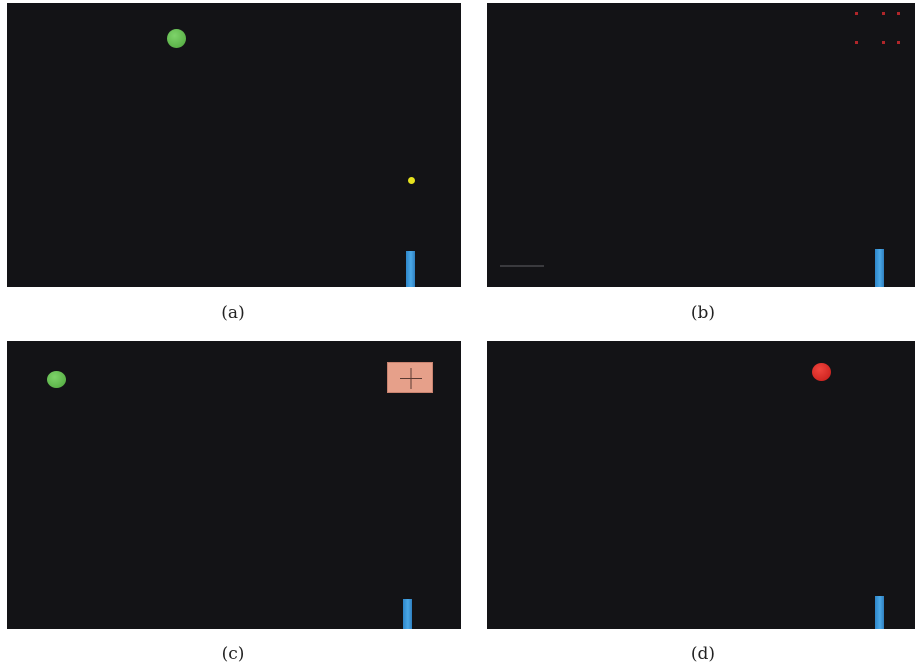  What do you see at coordinates (233, 313) in the screenshot?
I see `caption-a: (a)` at bounding box center [233, 313].